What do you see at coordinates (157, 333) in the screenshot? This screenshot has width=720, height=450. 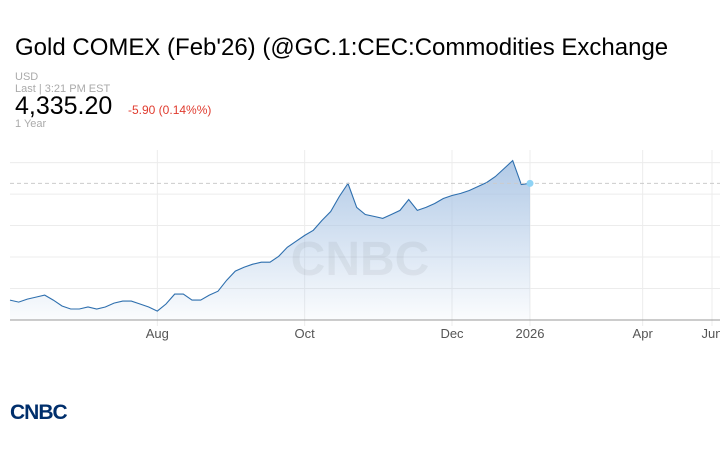 I see `x-tick-label: Aug` at bounding box center [157, 333].